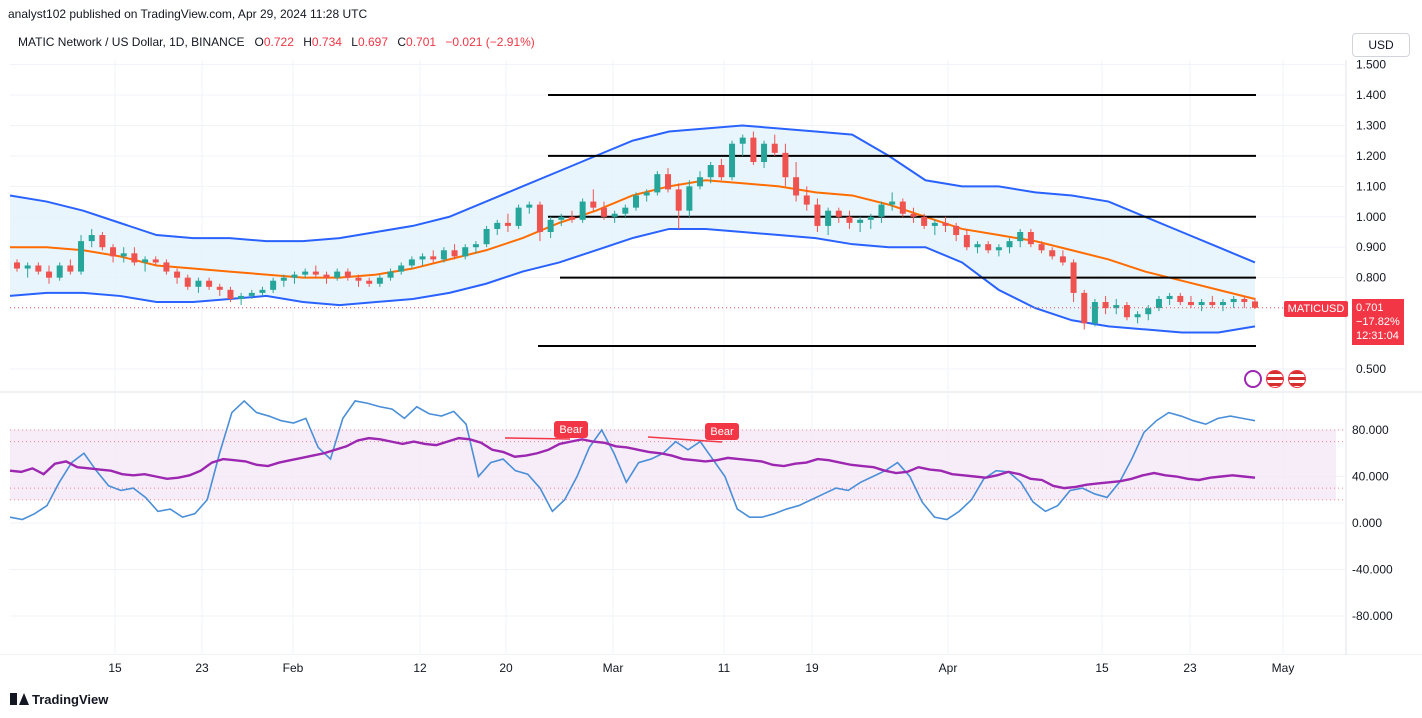 The image size is (1422, 718). I want to click on time-tick-label: Mar, so click(613, 668).